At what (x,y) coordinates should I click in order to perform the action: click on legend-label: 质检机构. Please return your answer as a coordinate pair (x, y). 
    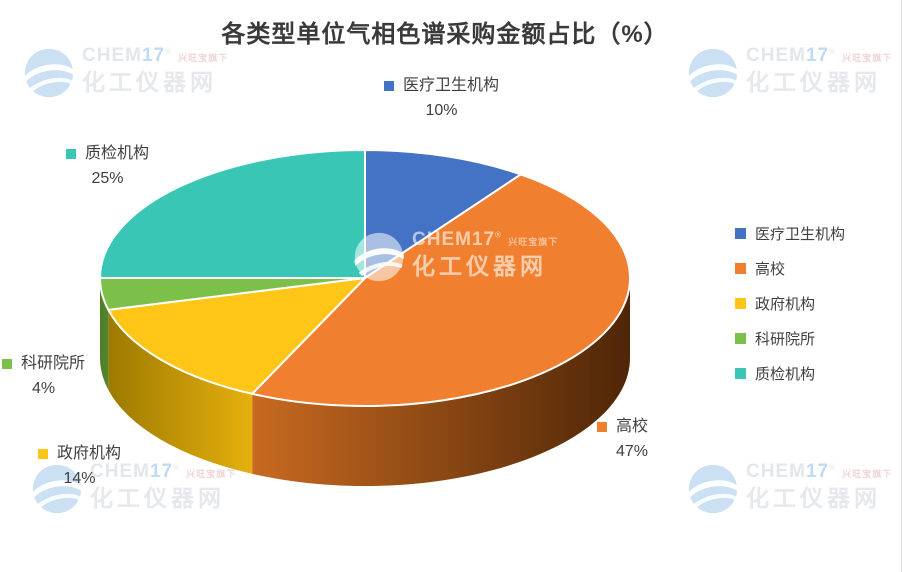
    Looking at the image, I should click on (785, 374).